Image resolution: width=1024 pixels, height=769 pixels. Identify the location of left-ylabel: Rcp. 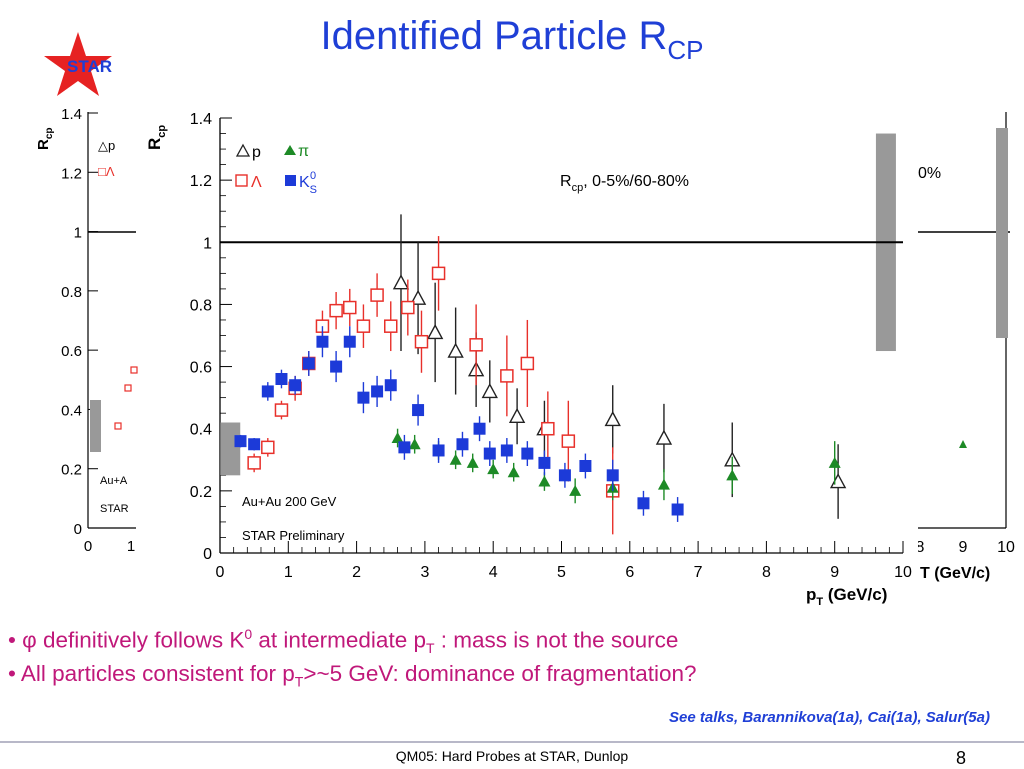
(45, 138).